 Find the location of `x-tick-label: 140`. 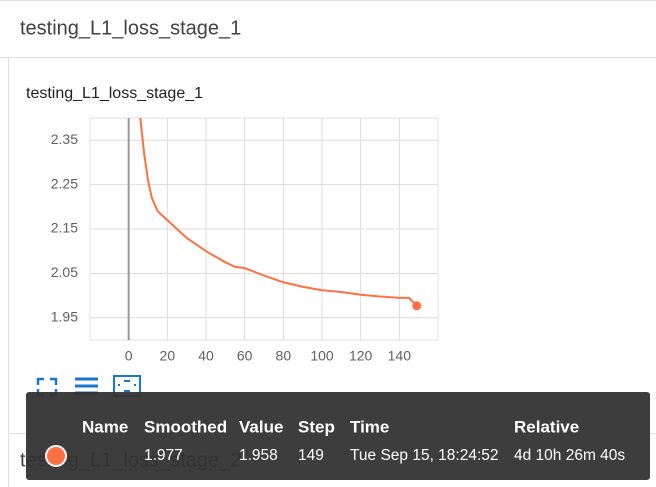

x-tick-label: 140 is located at coordinates (400, 356).